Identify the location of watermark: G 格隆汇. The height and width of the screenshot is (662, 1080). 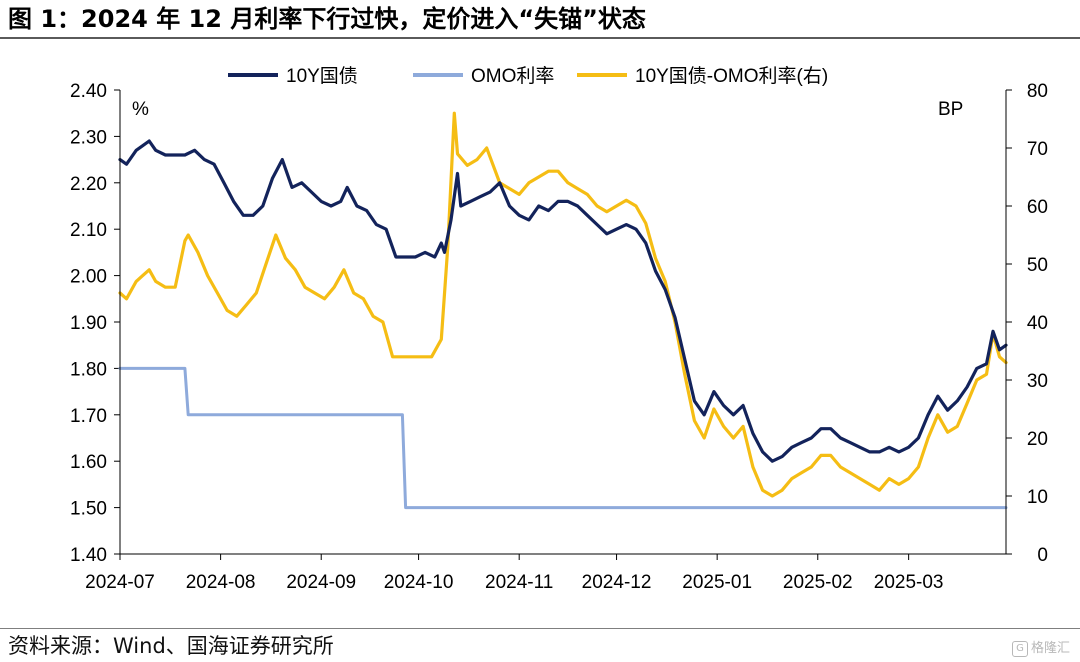
(1040, 649).